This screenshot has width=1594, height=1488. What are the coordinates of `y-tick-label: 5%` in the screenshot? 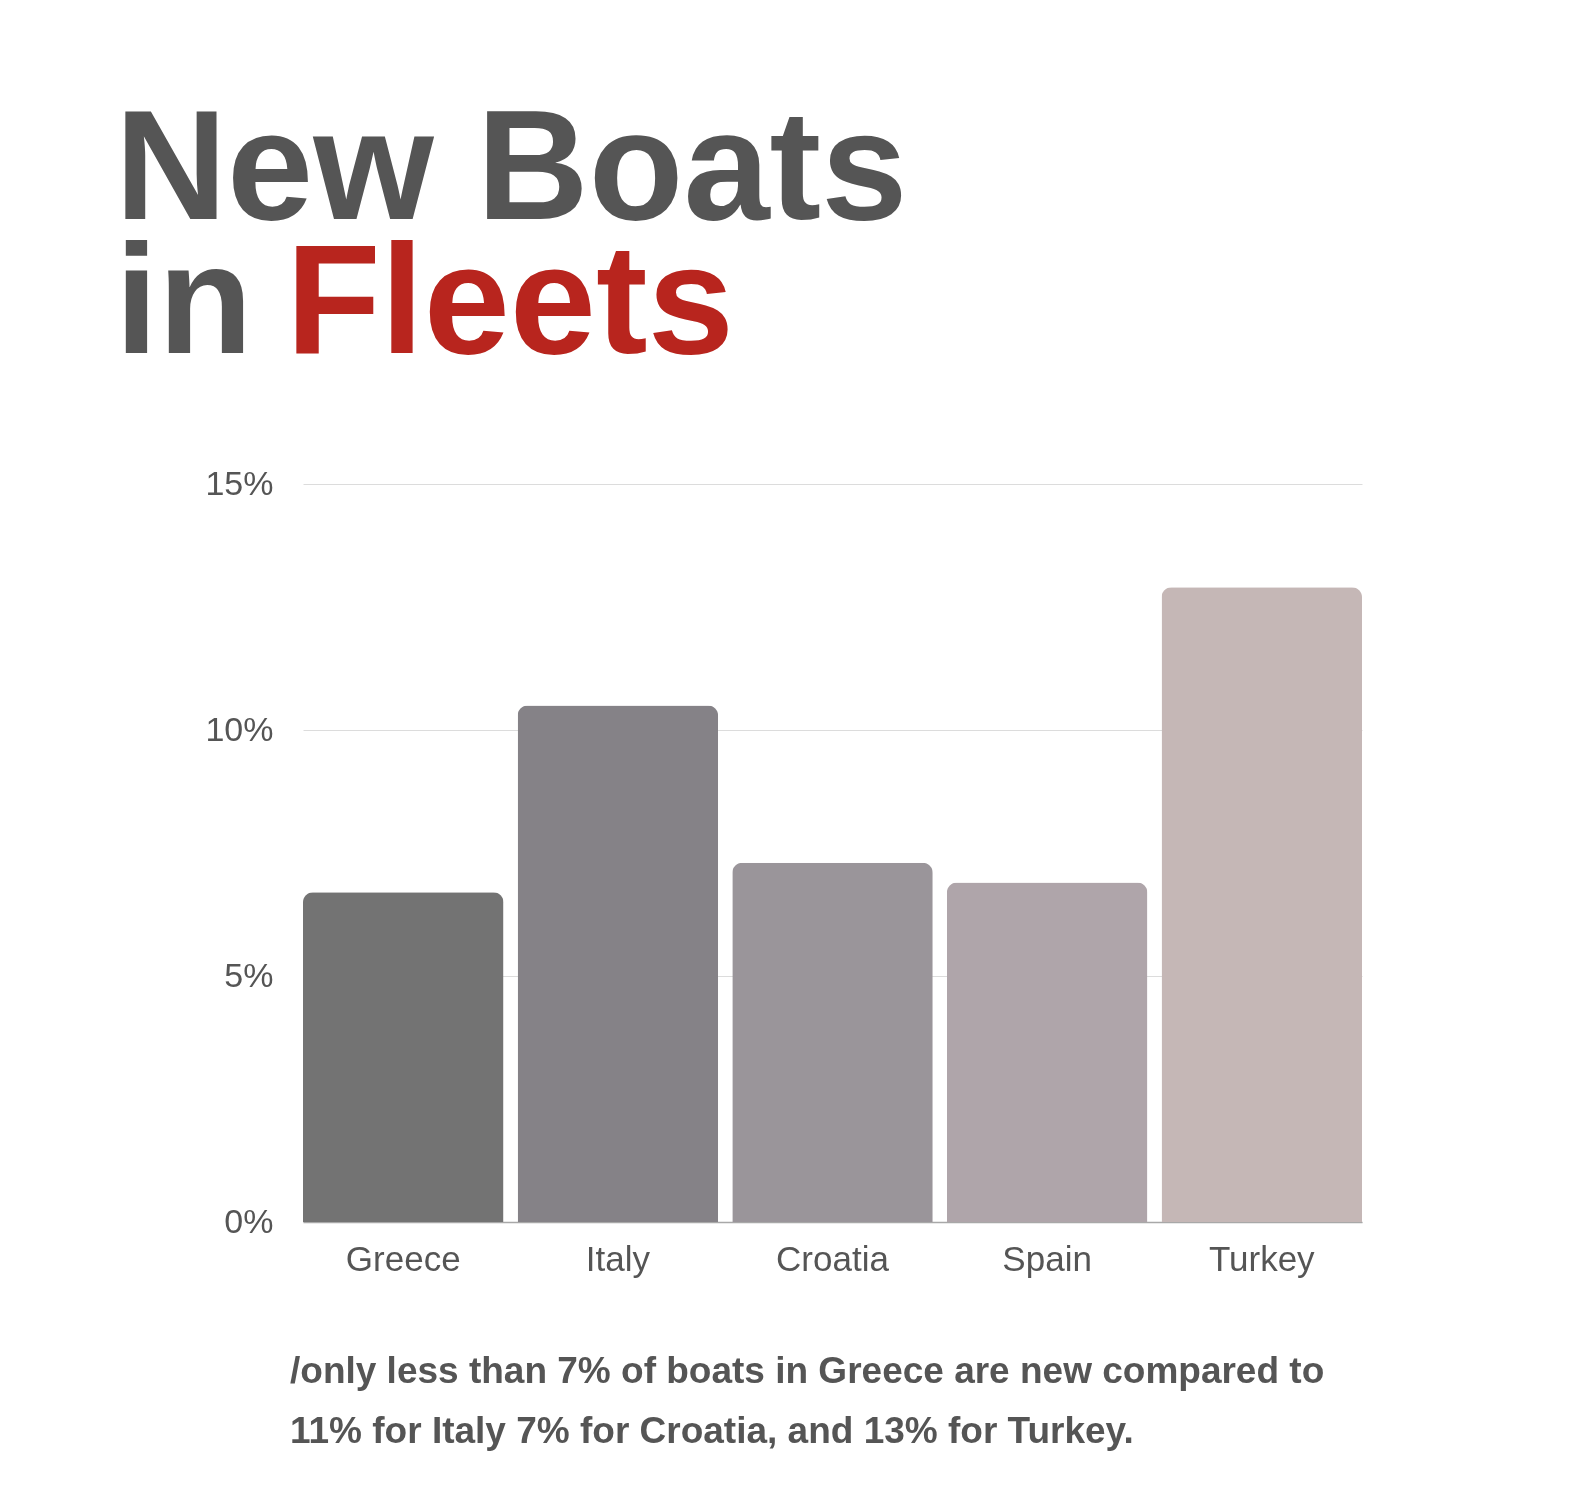 It's located at (249, 974).